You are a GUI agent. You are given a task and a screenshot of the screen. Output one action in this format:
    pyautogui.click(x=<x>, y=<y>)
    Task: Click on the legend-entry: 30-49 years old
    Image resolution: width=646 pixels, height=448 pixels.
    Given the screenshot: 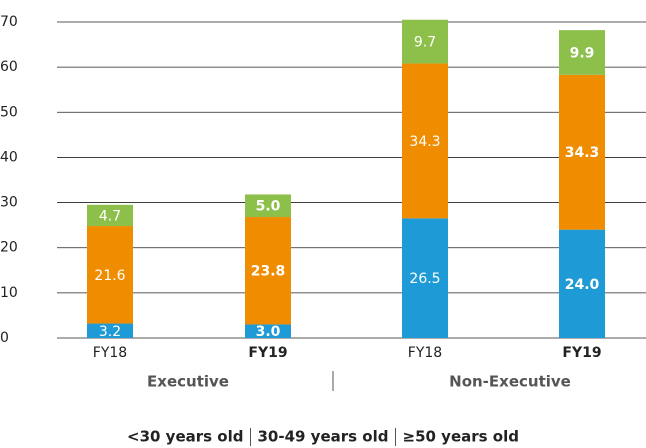 What is the action you would take?
    pyautogui.click(x=322, y=437)
    